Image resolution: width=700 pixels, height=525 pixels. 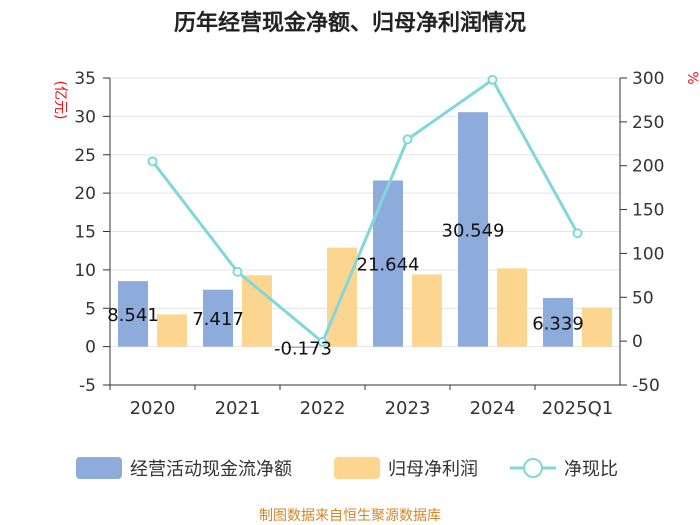 What do you see at coordinates (643, 298) in the screenshot?
I see `right-tick-label: 50` at bounding box center [643, 298].